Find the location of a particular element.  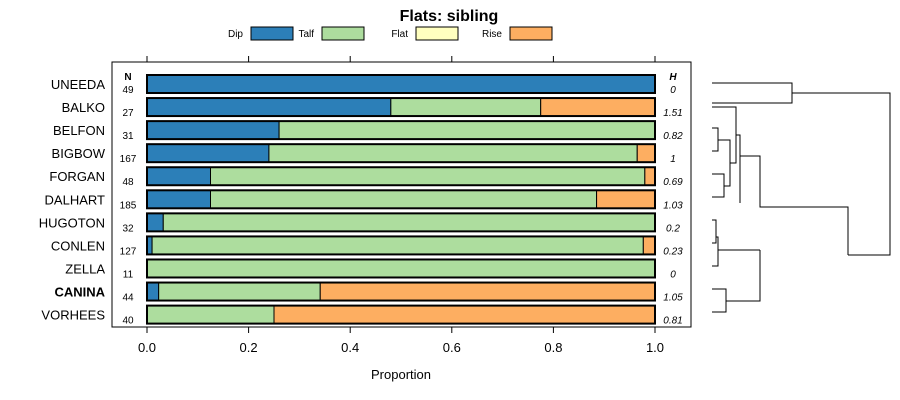

legend-label: Talf is located at coordinates (306, 34).